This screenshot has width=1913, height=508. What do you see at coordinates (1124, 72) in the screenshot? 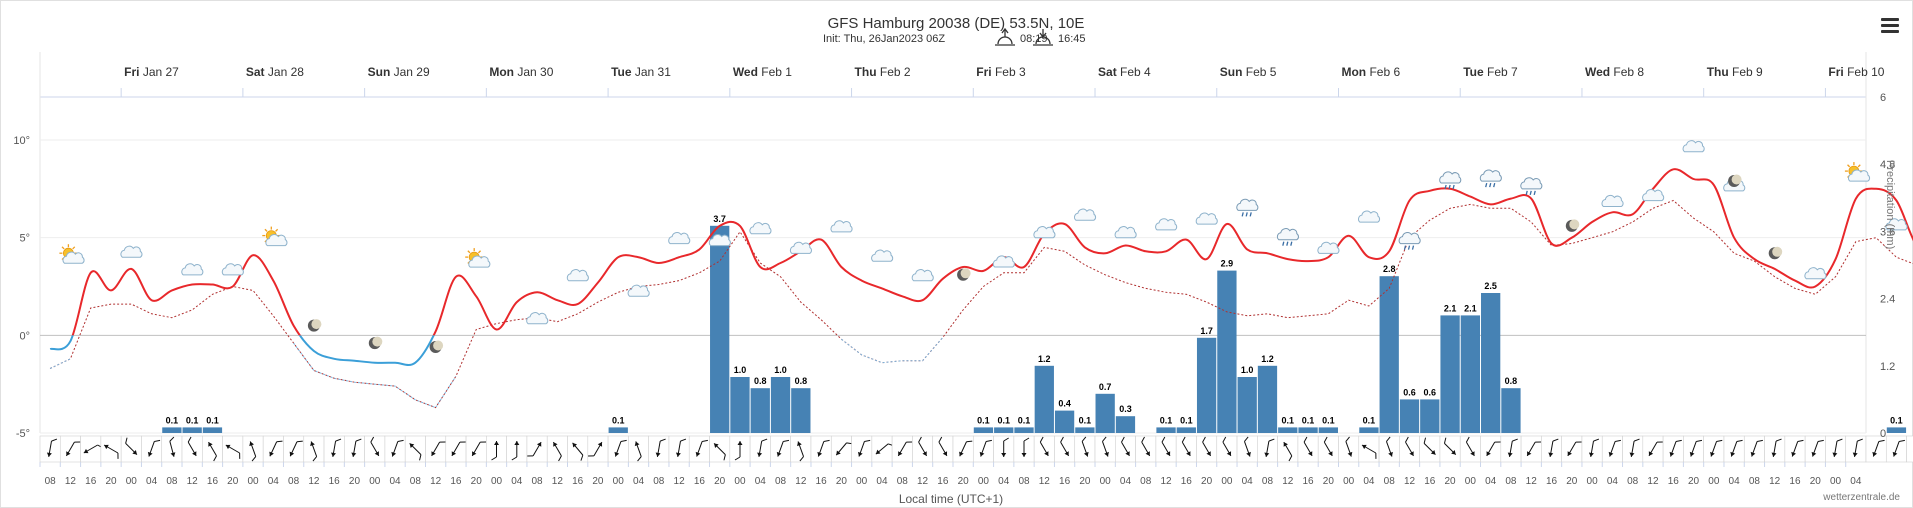
I see `day-label: Sat Feb 4` at bounding box center [1124, 72].